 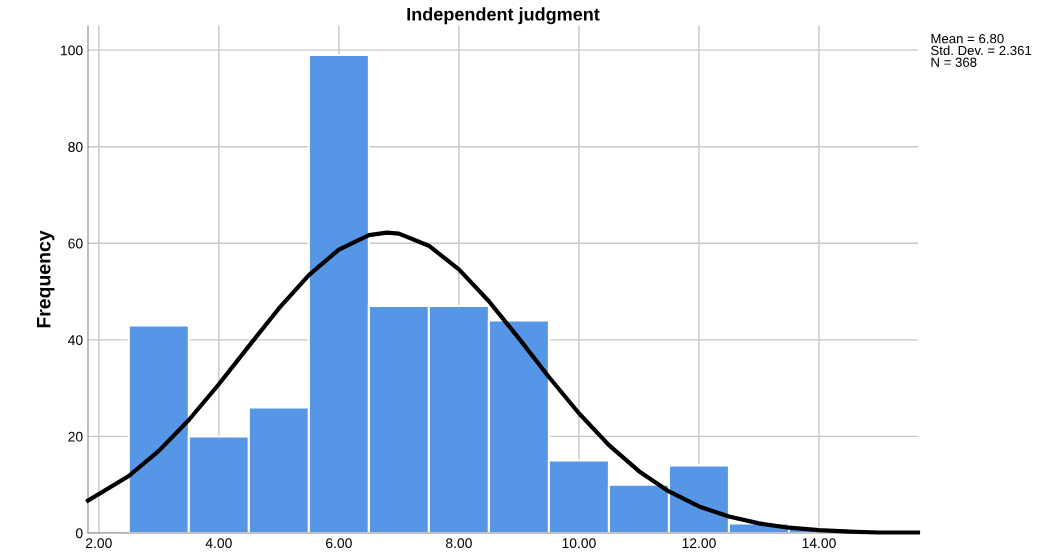 I want to click on chart-title: Independent judgment, so click(x=503, y=16).